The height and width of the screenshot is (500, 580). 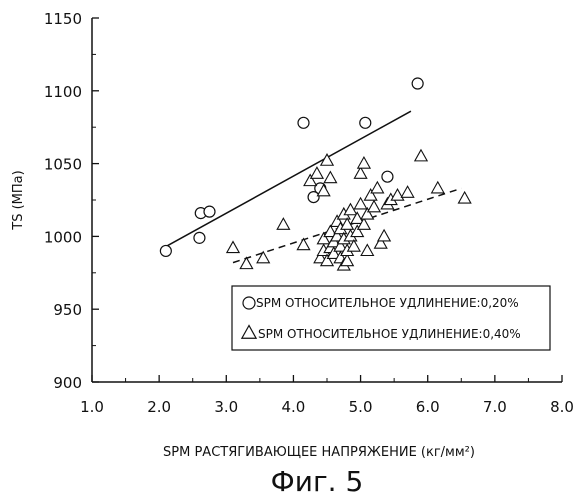 What do you see at coordinates (63, 19) in the screenshot?
I see `y-tick-label: 1150` at bounding box center [63, 19].